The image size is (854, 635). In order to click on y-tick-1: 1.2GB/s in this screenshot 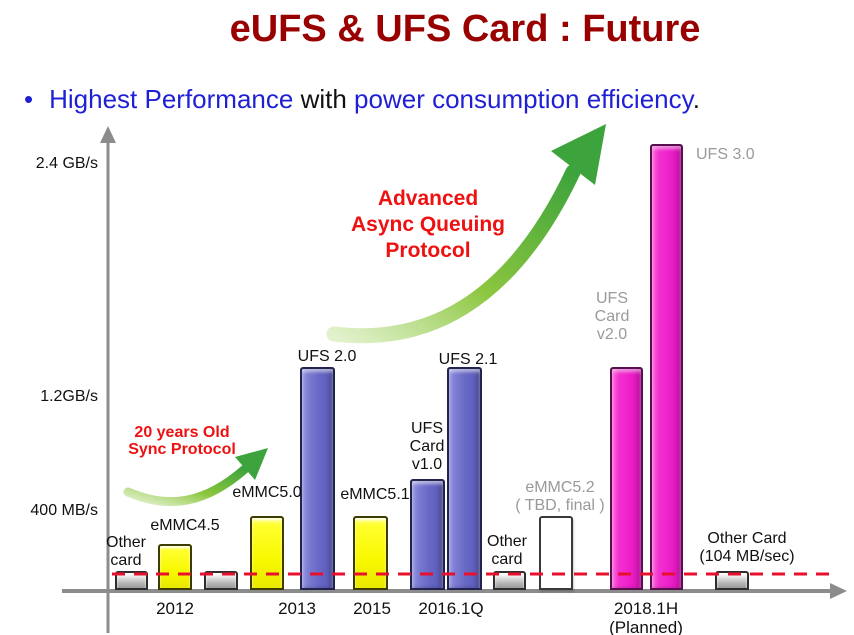, I will do `click(69, 396)`.